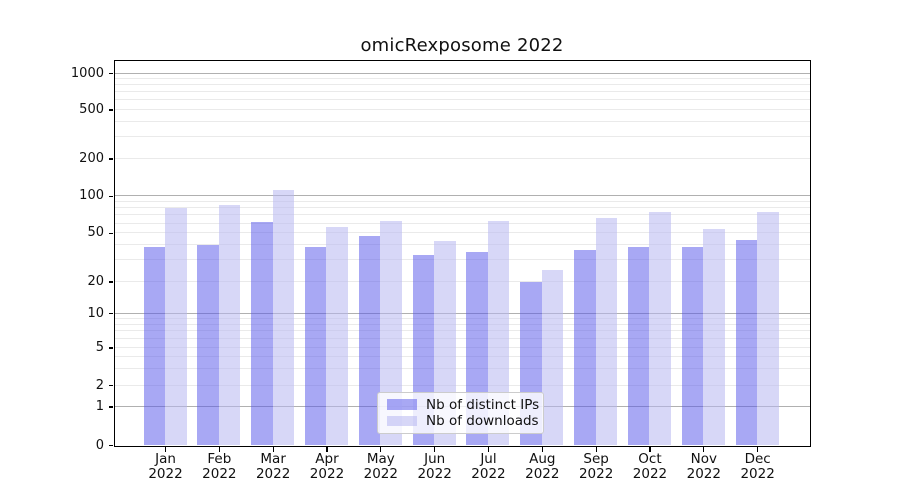 This screenshot has width=900, height=500. I want to click on x-tick-label: Nov 2022, so click(704, 467).